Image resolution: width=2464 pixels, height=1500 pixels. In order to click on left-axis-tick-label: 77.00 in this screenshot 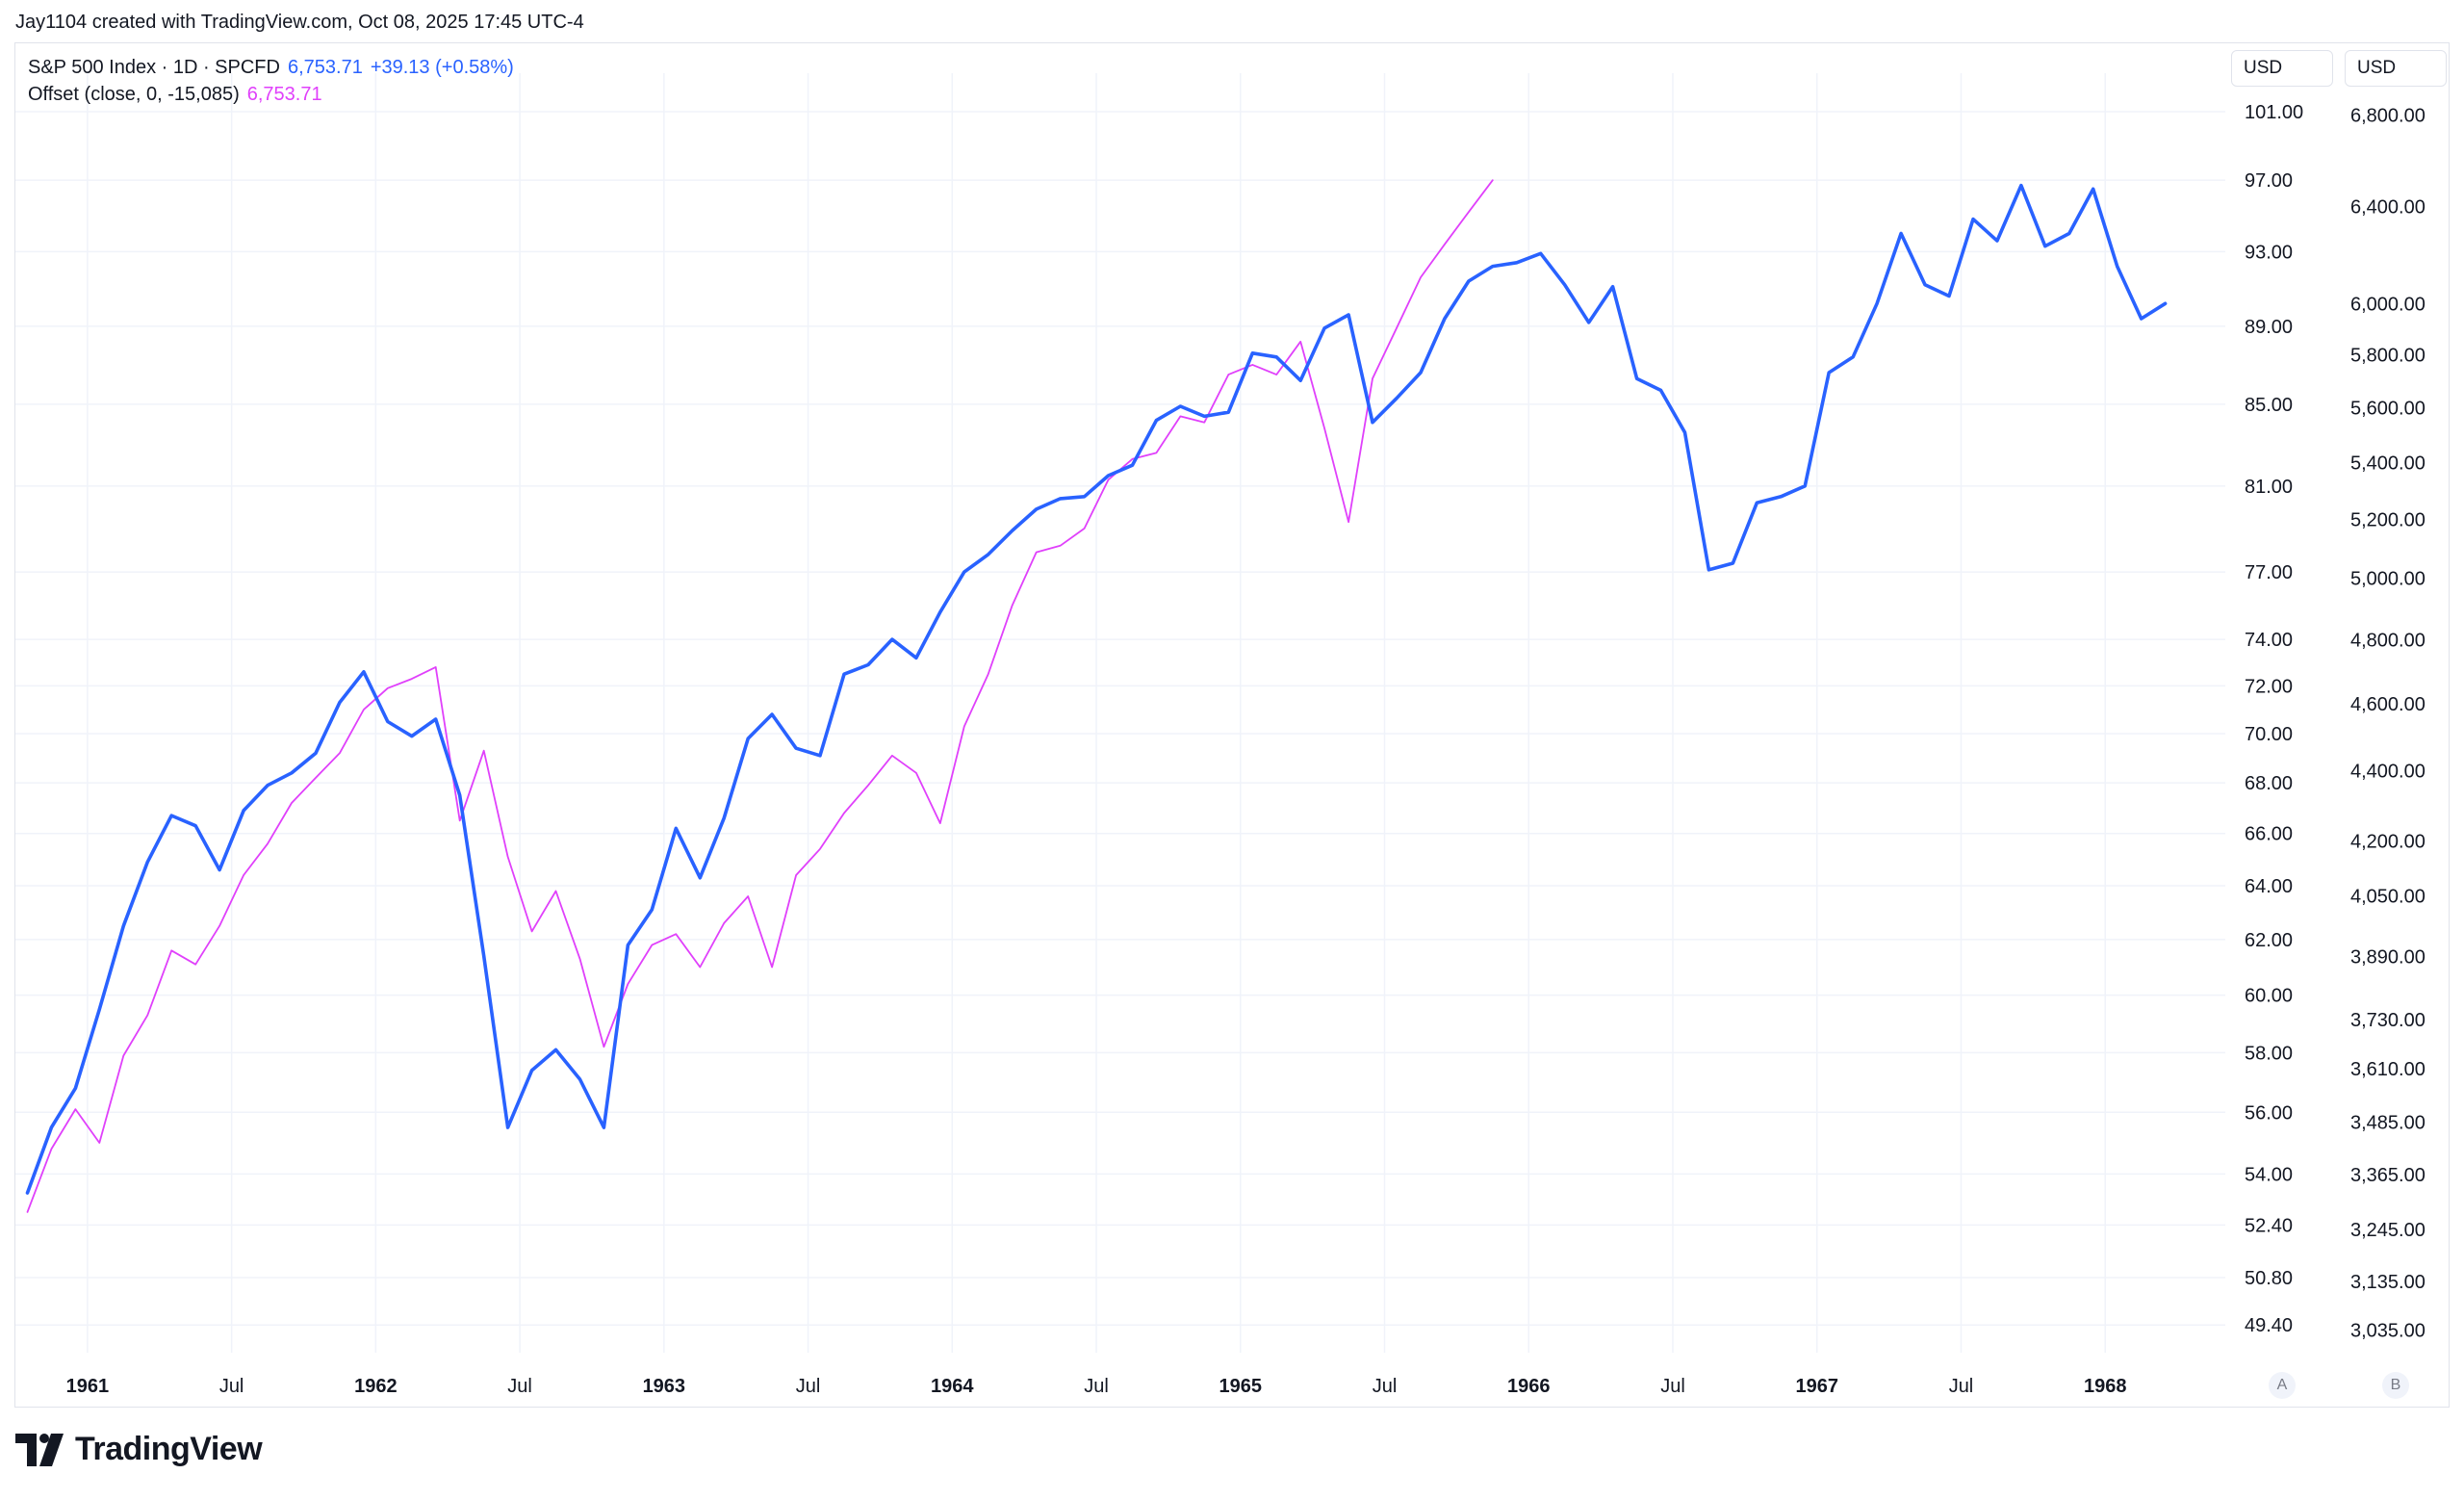, I will do `click(2269, 572)`.